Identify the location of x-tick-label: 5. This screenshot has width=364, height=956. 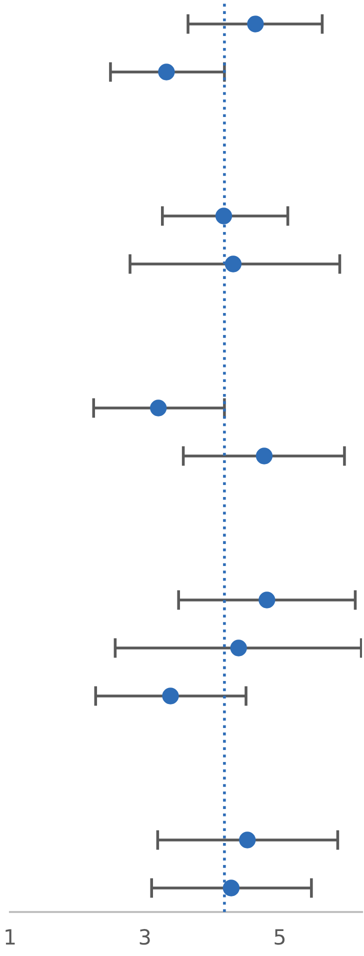
(279, 937).